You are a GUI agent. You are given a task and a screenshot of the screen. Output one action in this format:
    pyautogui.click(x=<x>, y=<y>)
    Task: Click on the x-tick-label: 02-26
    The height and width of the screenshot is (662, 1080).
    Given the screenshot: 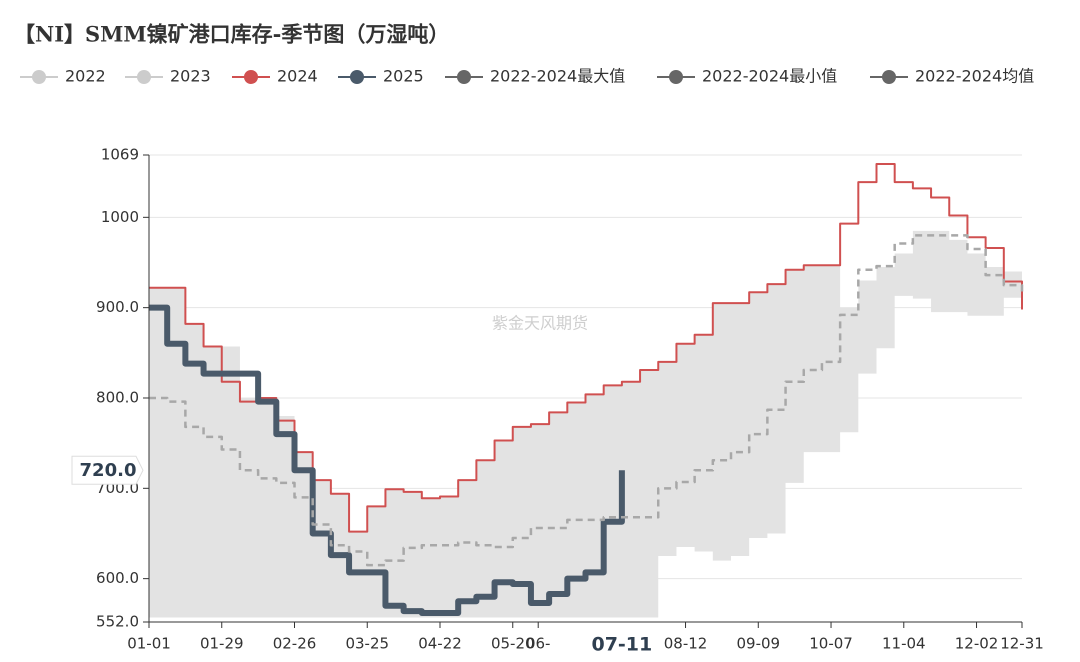 What is the action you would take?
    pyautogui.click(x=295, y=644)
    